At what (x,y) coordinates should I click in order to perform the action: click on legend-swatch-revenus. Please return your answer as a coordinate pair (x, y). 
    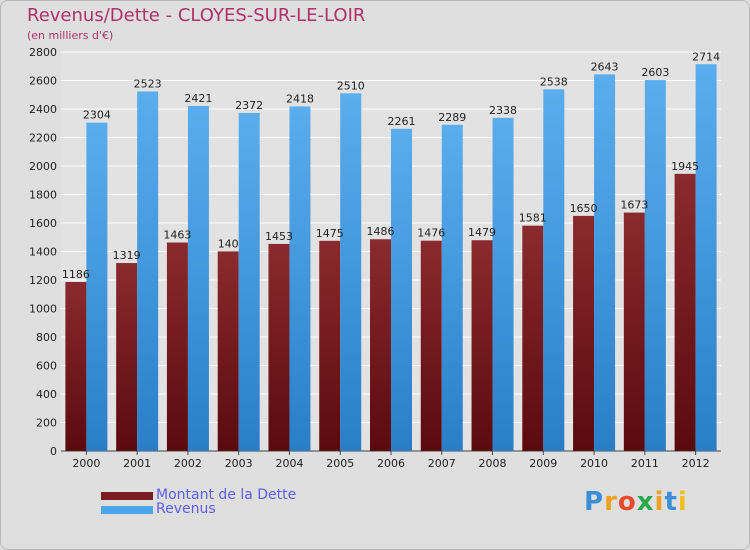
    Looking at the image, I should click on (127, 510).